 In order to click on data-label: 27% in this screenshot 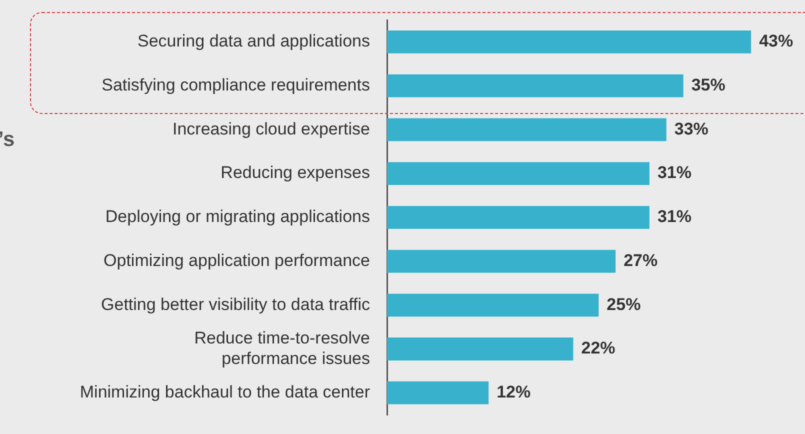, I will do `click(641, 260)`.